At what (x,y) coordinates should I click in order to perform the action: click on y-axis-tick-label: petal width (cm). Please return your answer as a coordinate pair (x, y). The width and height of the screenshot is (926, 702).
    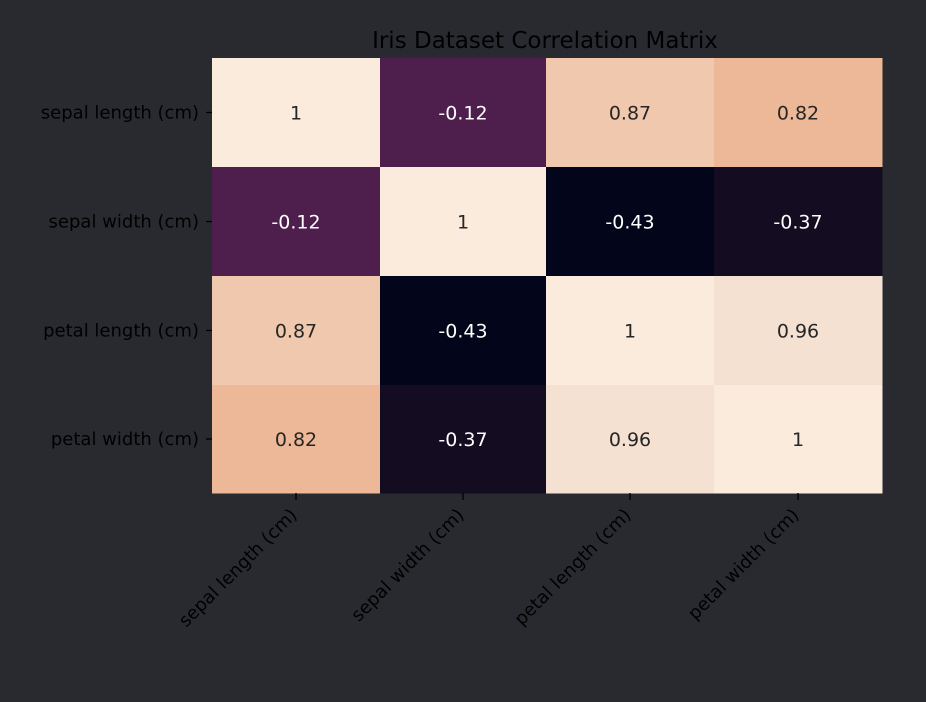
    Looking at the image, I should click on (125, 439).